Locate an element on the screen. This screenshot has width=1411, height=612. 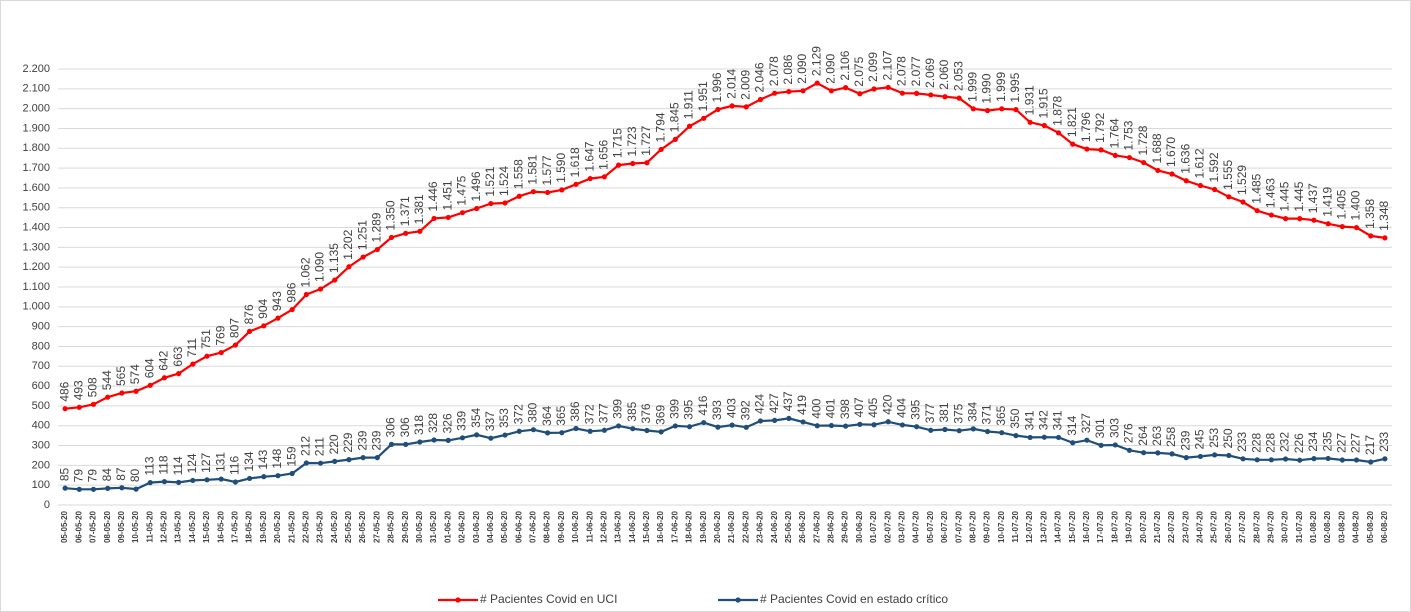
x-tick-label: 10-06-20 is located at coordinates (575, 526).